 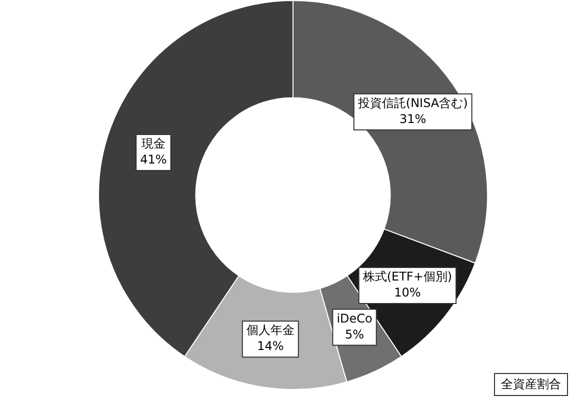 What do you see at coordinates (413, 119) in the screenshot?
I see `data-label: 31%` at bounding box center [413, 119].